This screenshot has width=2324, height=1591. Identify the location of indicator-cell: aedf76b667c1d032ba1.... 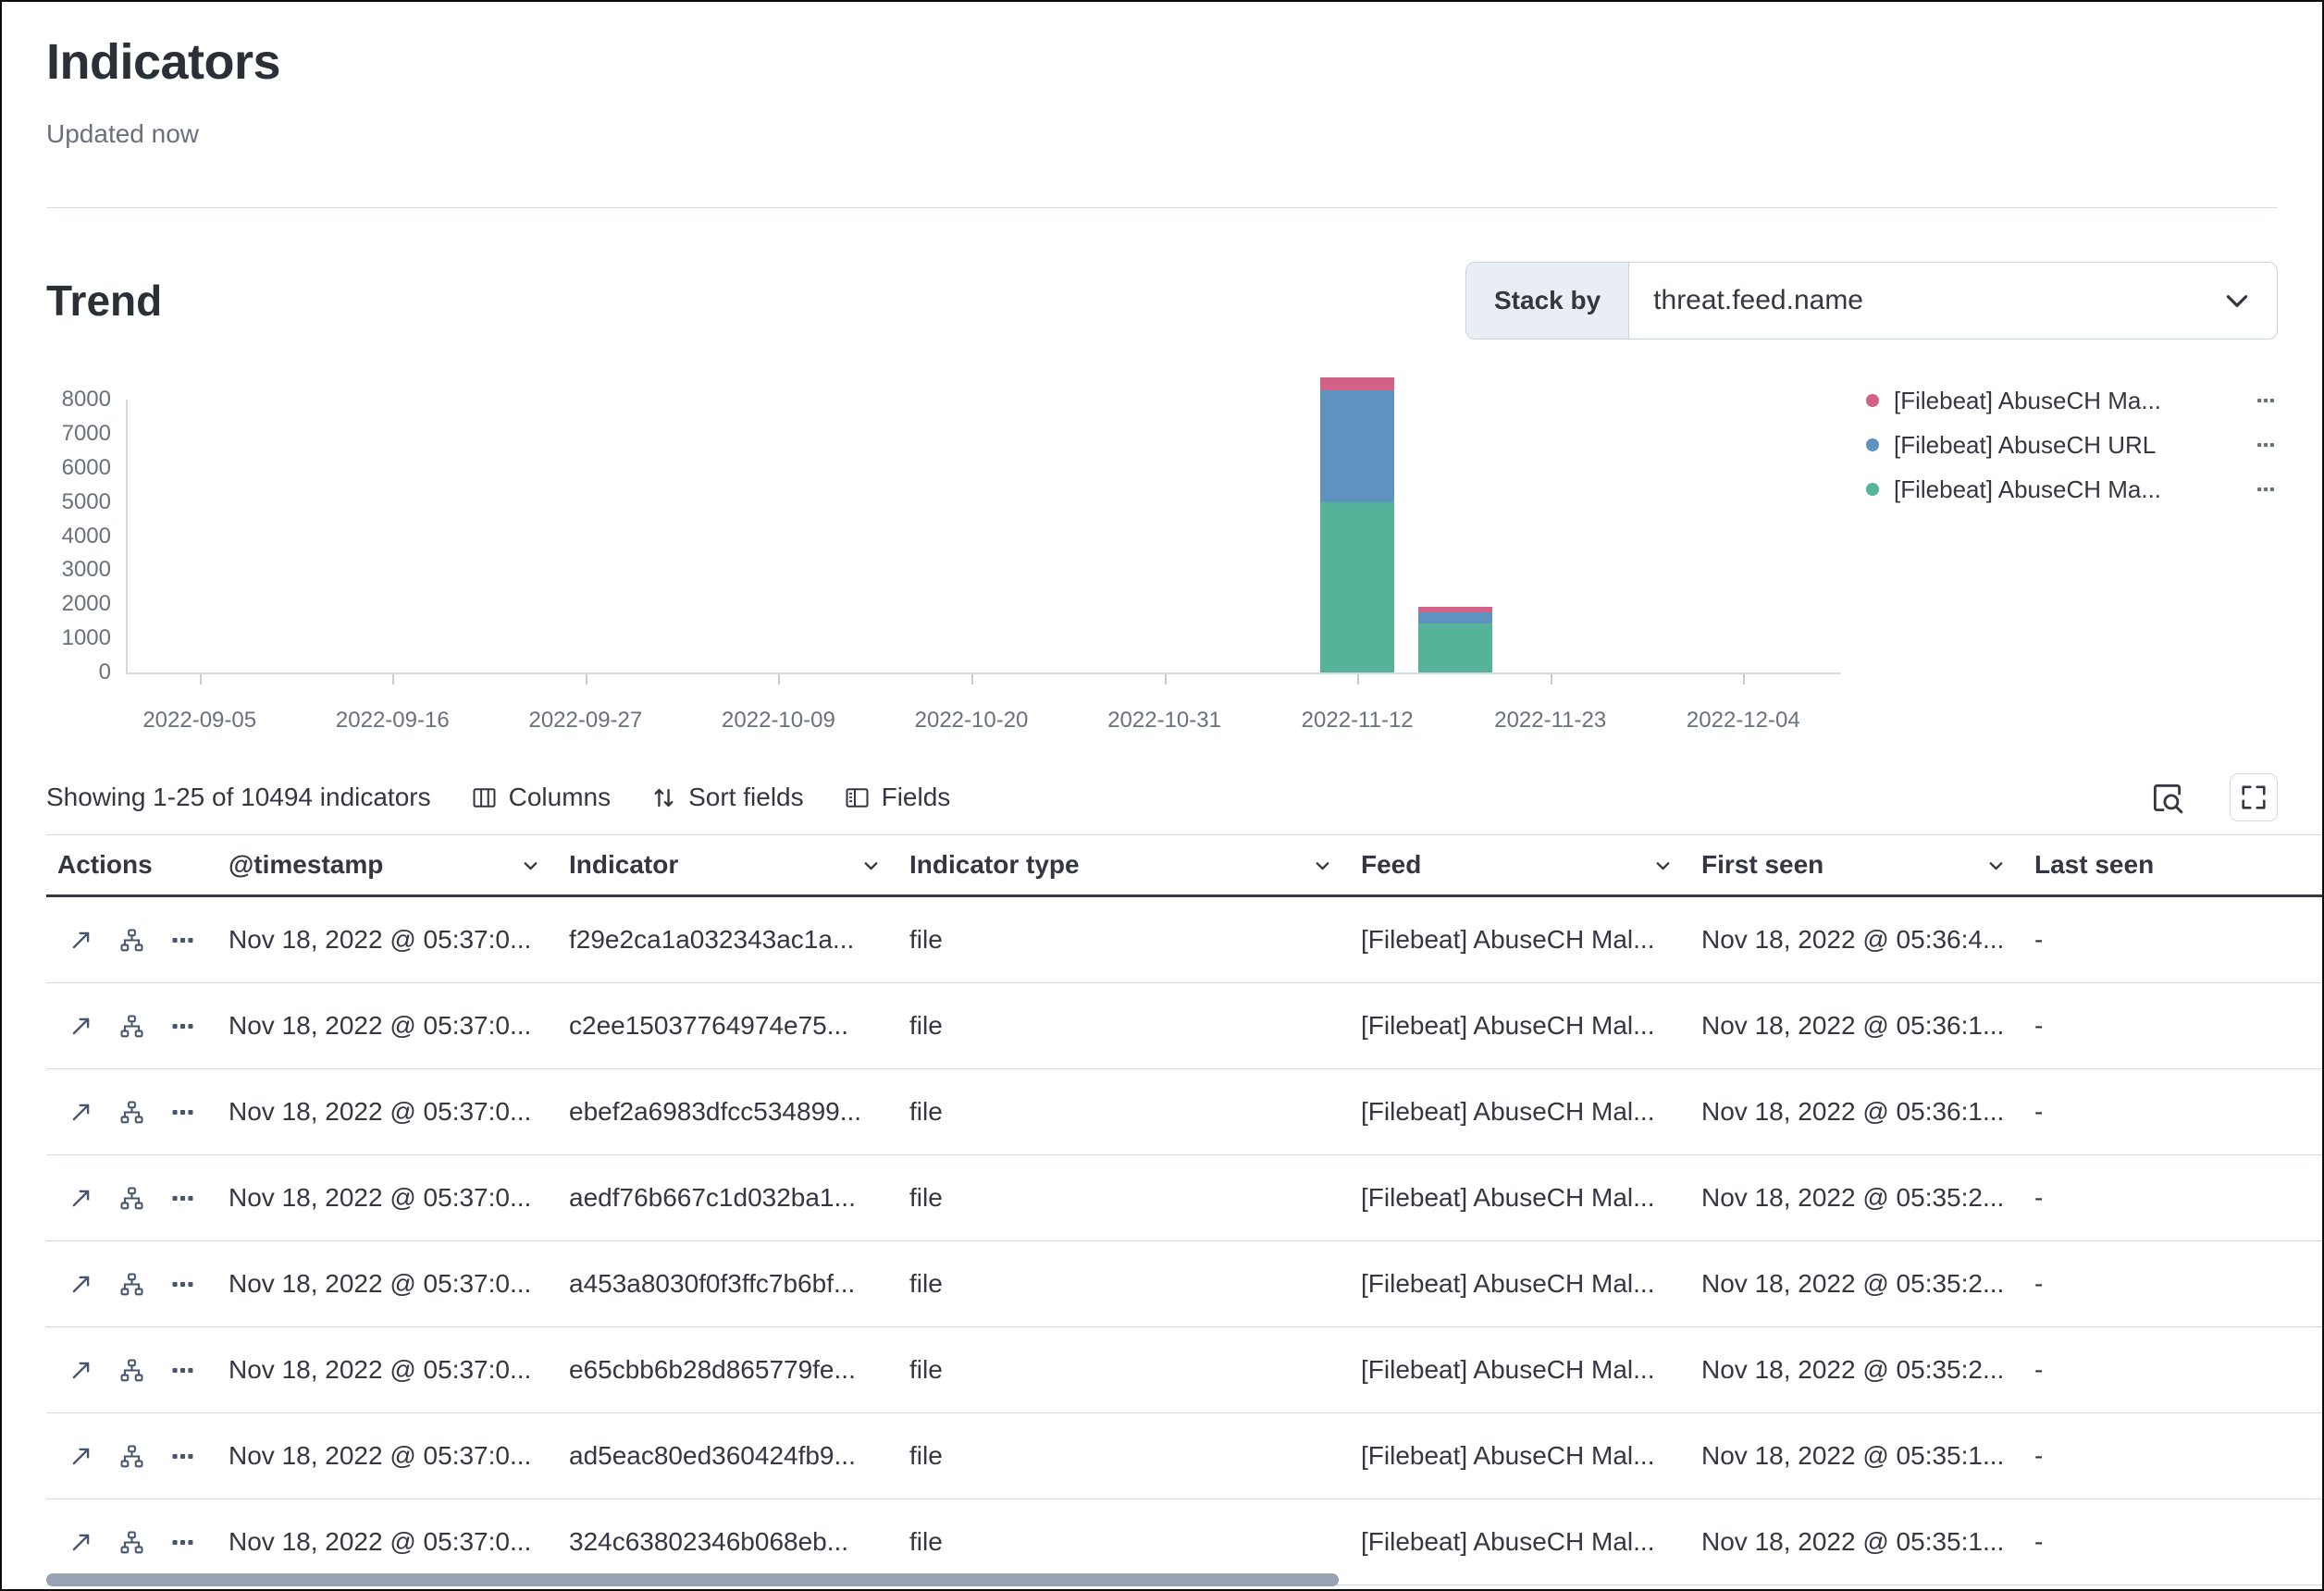
(712, 1197).